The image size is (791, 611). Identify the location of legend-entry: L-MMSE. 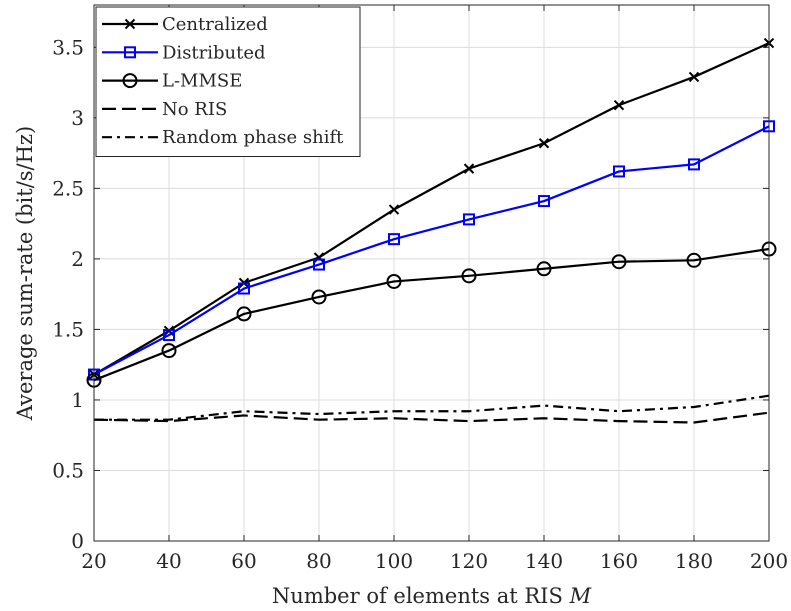
(172, 81).